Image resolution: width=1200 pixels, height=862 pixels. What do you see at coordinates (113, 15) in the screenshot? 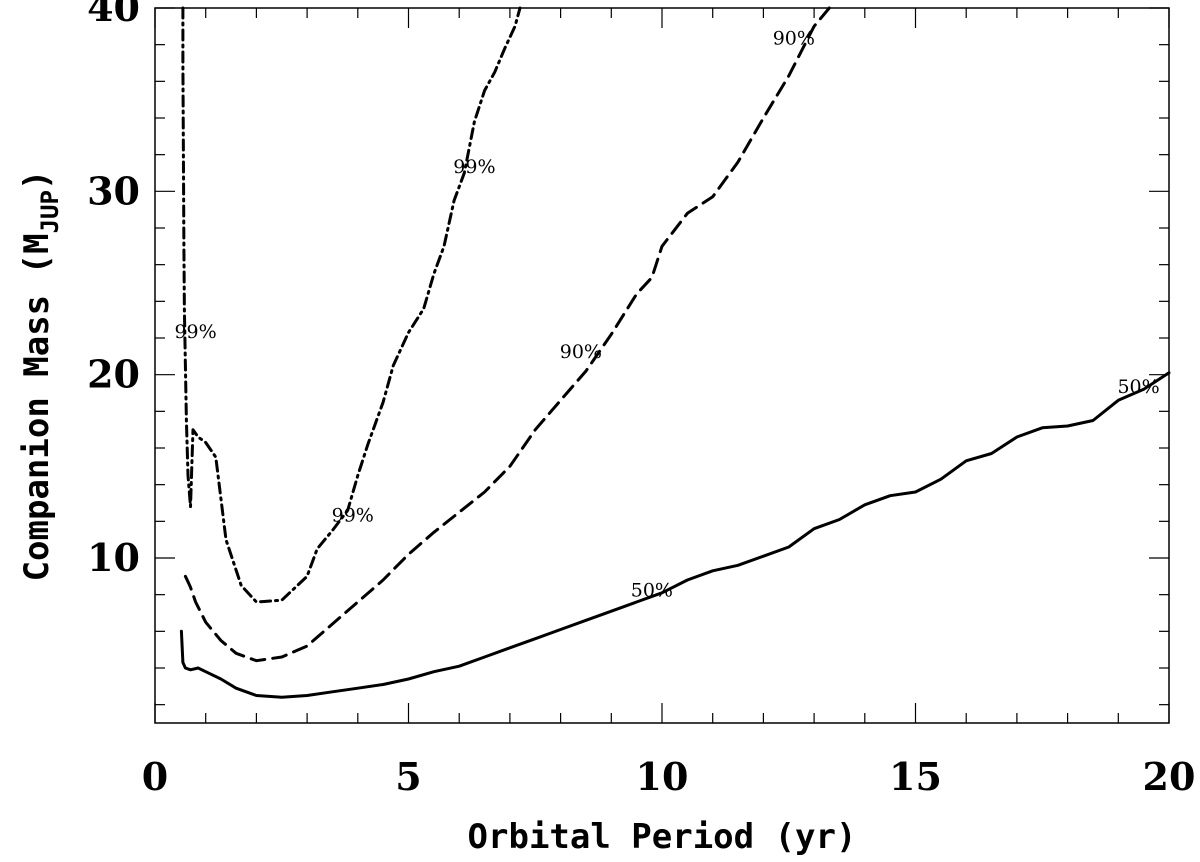
I see `y-tick-label: 40` at bounding box center [113, 15].